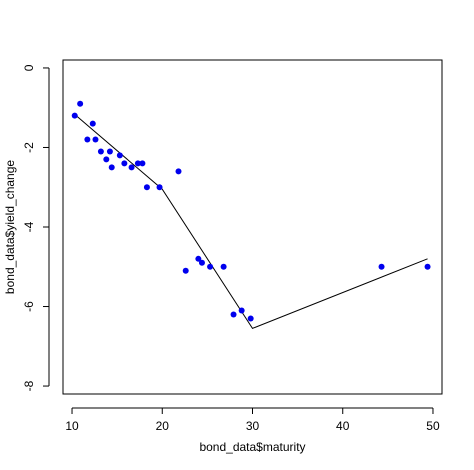 The height and width of the screenshot is (470, 474). Describe the element at coordinates (29, 226) in the screenshot. I see `y-tick-label: -4` at that location.